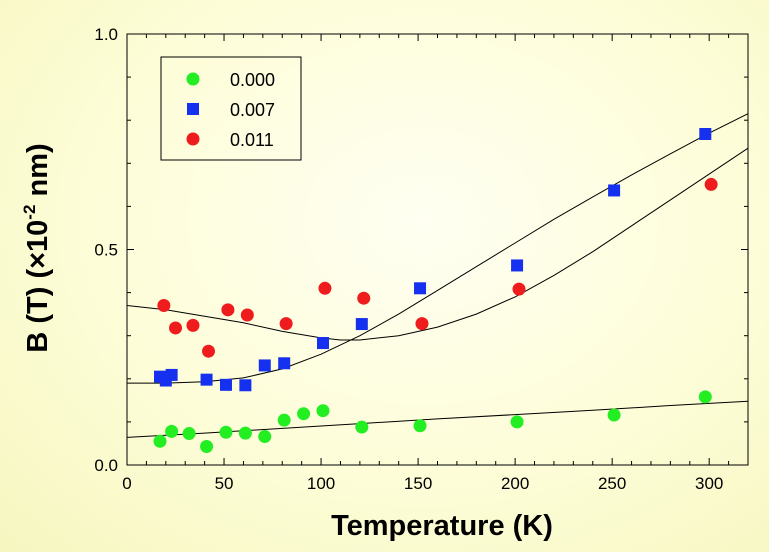 This screenshot has height=552, width=769. I want to click on y-tick-label: 0.5, so click(106, 250).